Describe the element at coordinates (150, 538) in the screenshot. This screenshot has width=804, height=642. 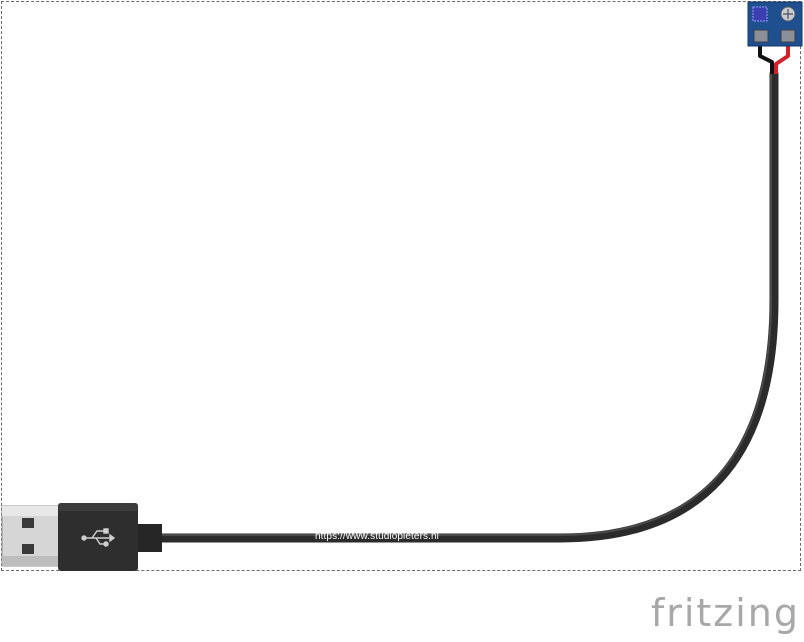
I see `usb-strain-relief` at that location.